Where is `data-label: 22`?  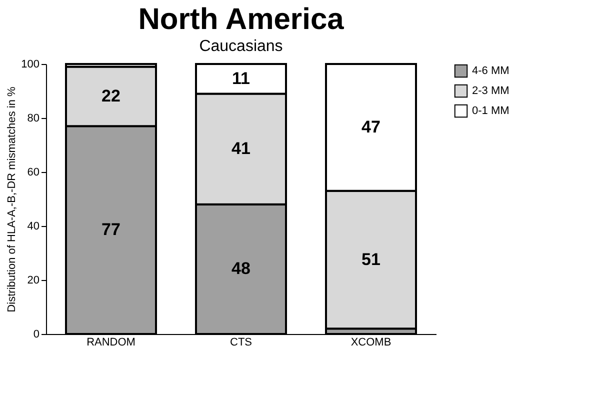
data-label: 22 is located at coordinates (111, 96).